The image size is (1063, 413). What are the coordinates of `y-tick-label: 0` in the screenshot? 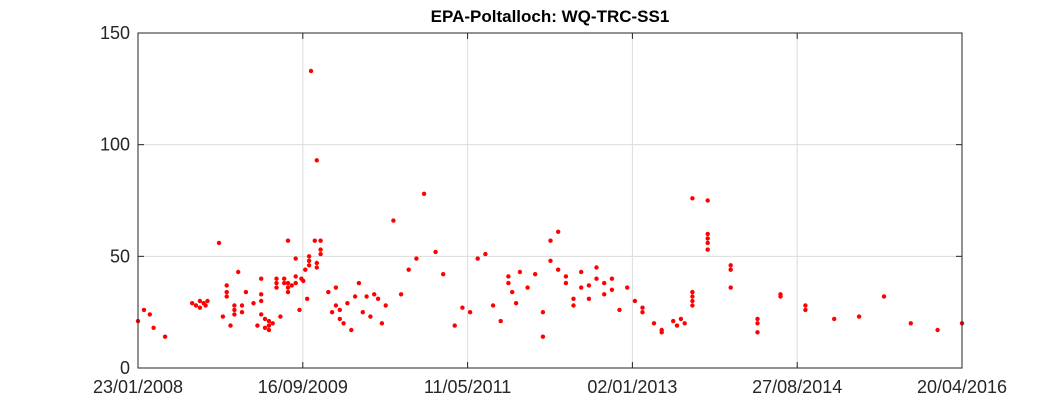 It's located at (125, 368).